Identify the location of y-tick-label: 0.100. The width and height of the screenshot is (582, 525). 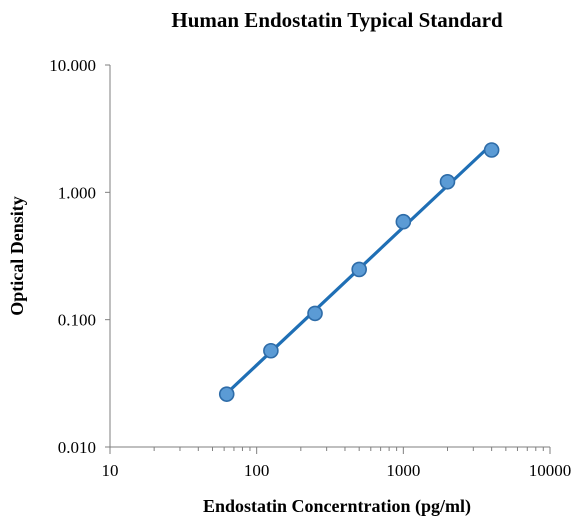
(77, 320).